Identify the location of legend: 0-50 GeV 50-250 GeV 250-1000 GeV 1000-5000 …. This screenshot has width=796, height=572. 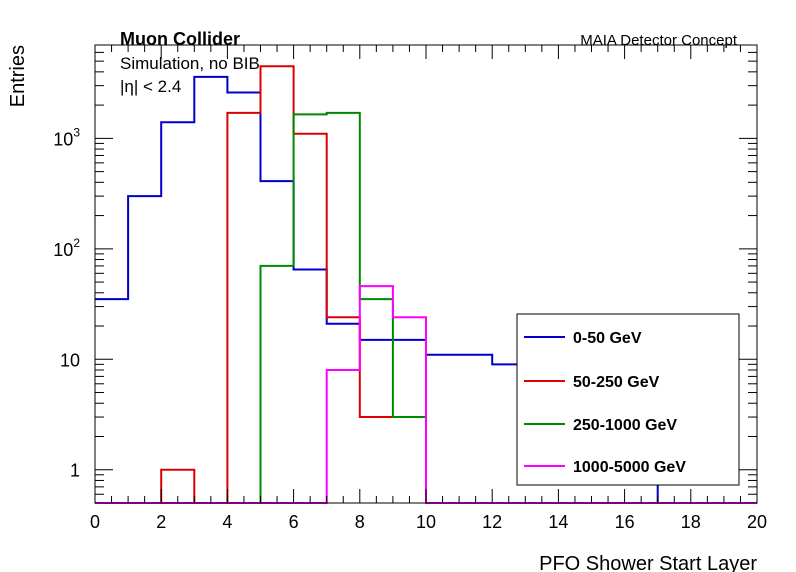
(628, 399).